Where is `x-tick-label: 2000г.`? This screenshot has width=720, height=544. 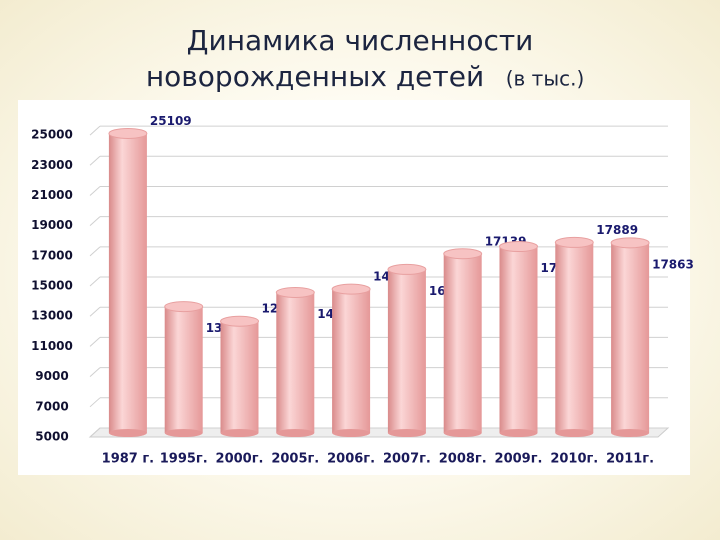
x-tick-label: 2000г. is located at coordinates (240, 459).